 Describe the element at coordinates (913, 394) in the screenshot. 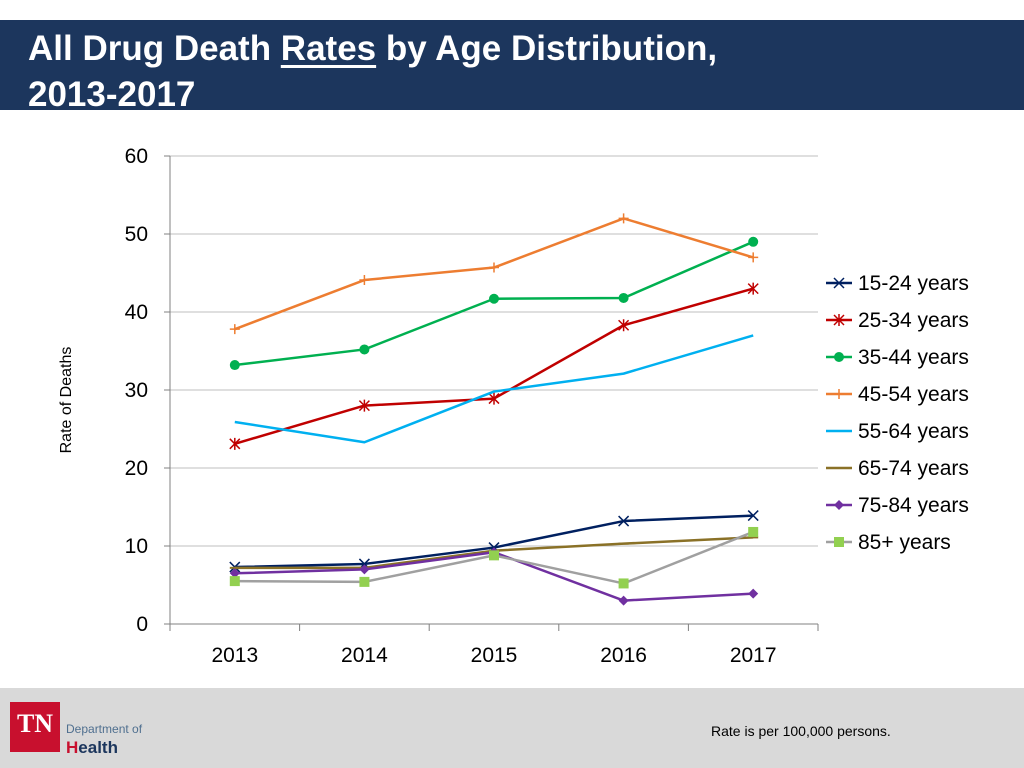

I see `legend-label: 45-54 years` at that location.